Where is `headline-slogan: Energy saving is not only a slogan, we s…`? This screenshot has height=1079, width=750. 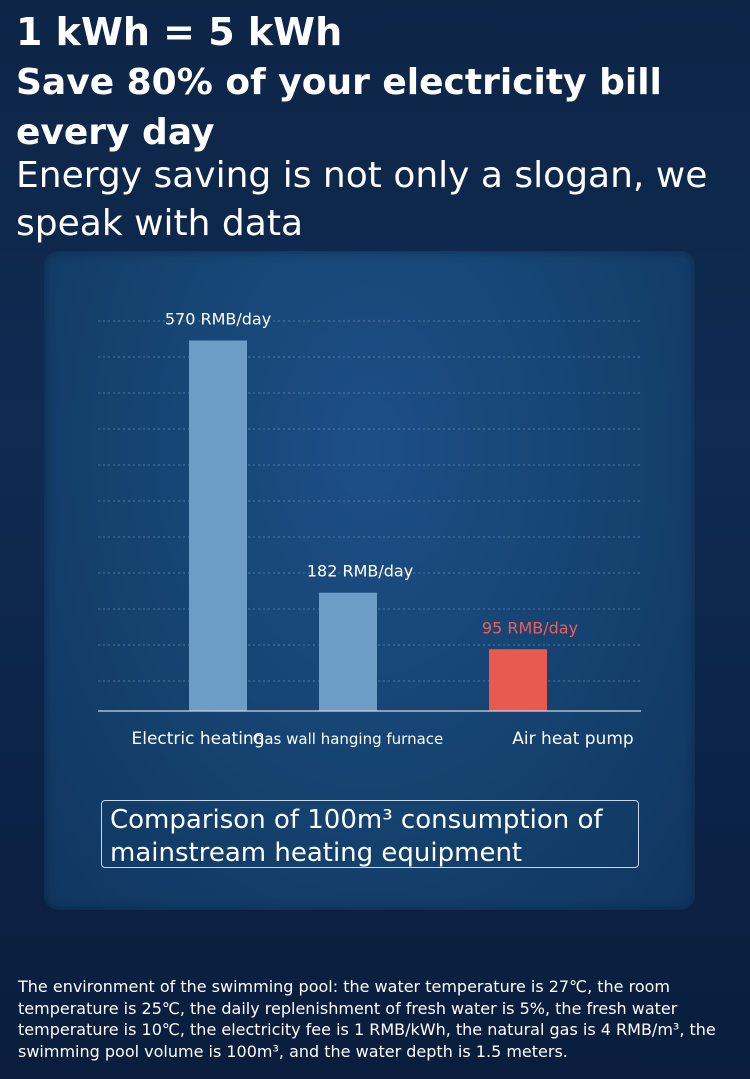 headline-slogan: Energy saving is not only a slogan, we s… is located at coordinates (362, 199).